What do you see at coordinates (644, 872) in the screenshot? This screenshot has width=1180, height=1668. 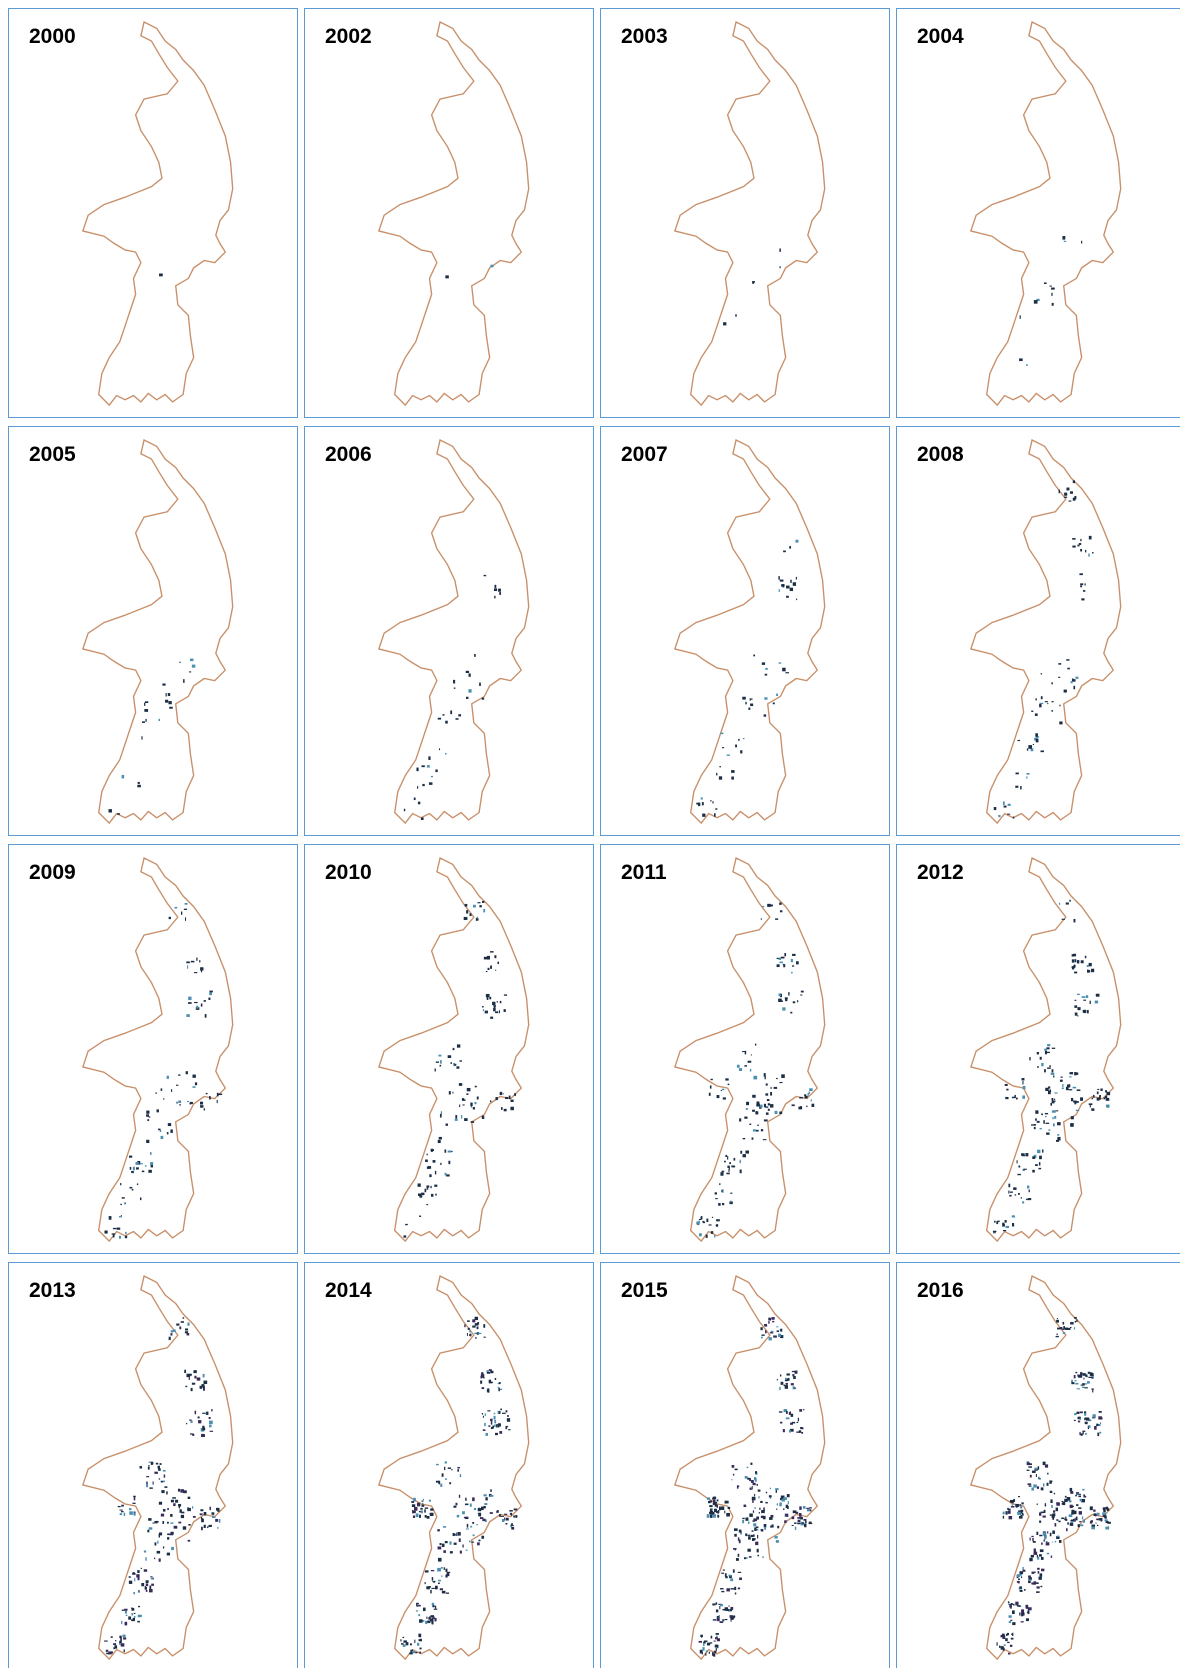 I see `panel-label: 2011` at bounding box center [644, 872].